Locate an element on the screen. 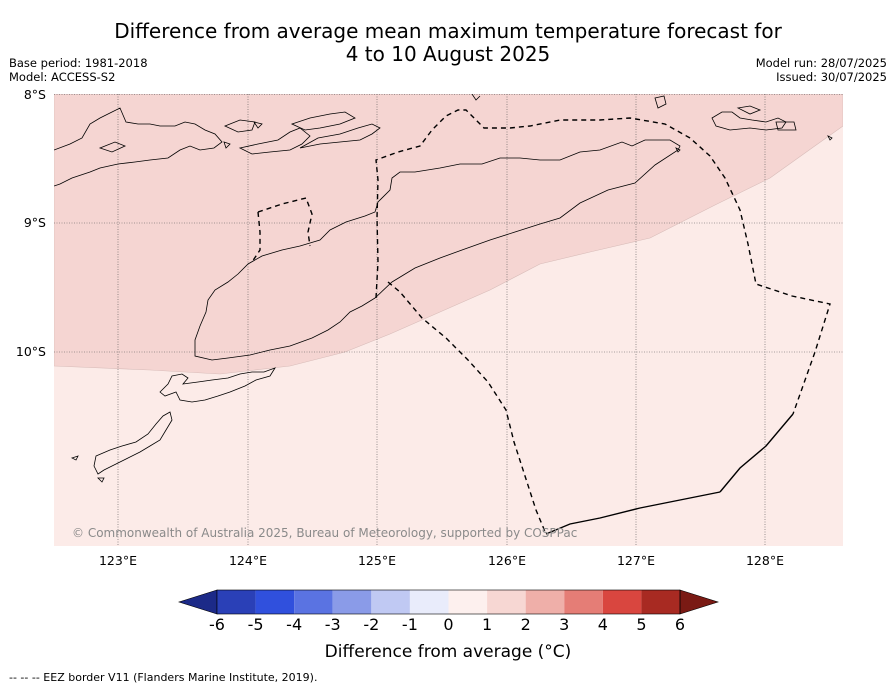  colorbar-extend-high is located at coordinates (699, 602).